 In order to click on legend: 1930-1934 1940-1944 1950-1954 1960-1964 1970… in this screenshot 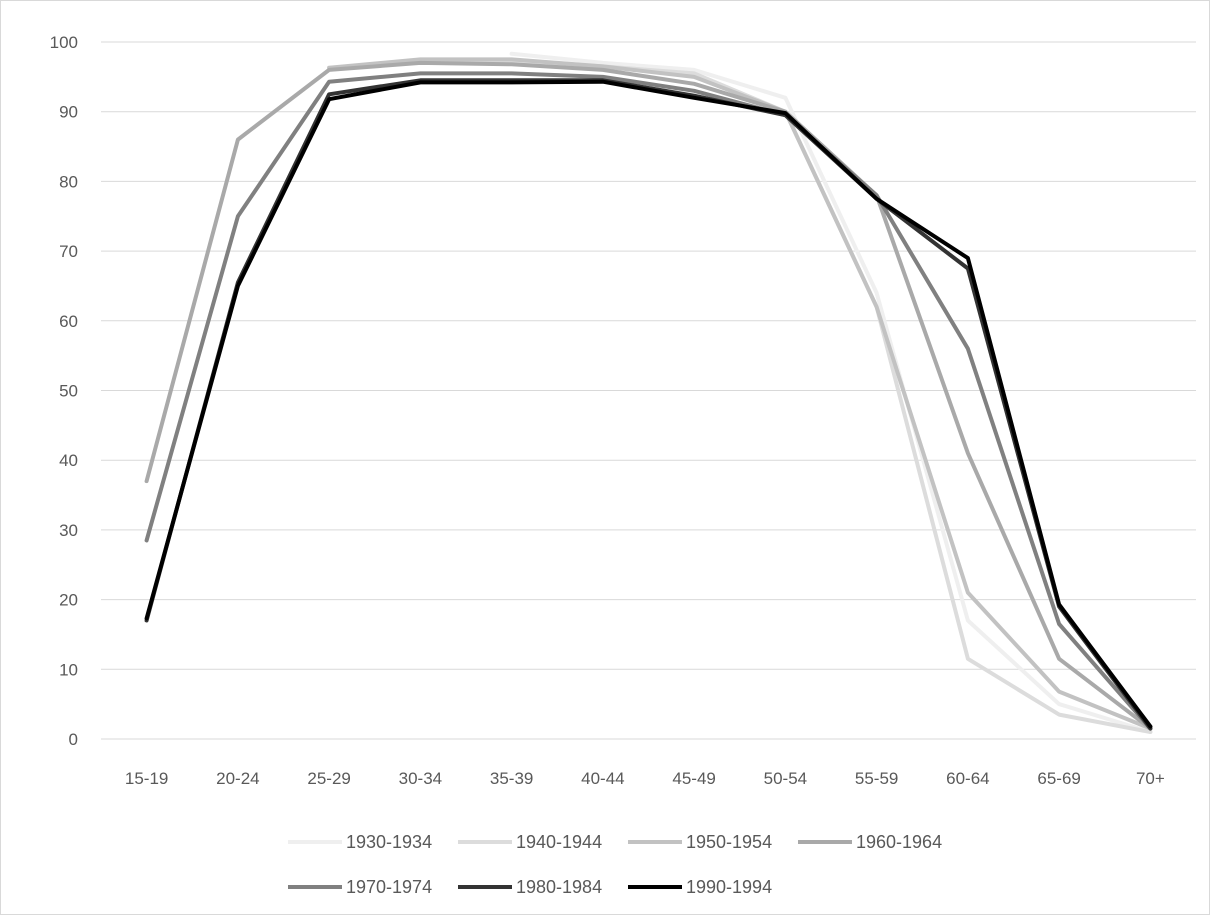, I will do `click(615, 864)`.